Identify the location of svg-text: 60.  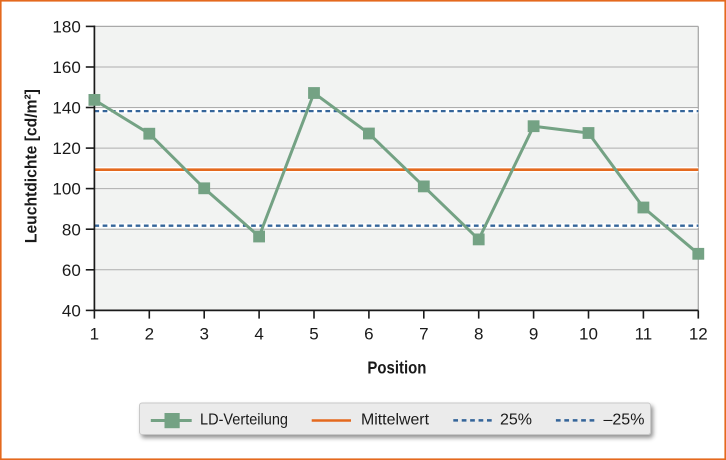
(71, 270).